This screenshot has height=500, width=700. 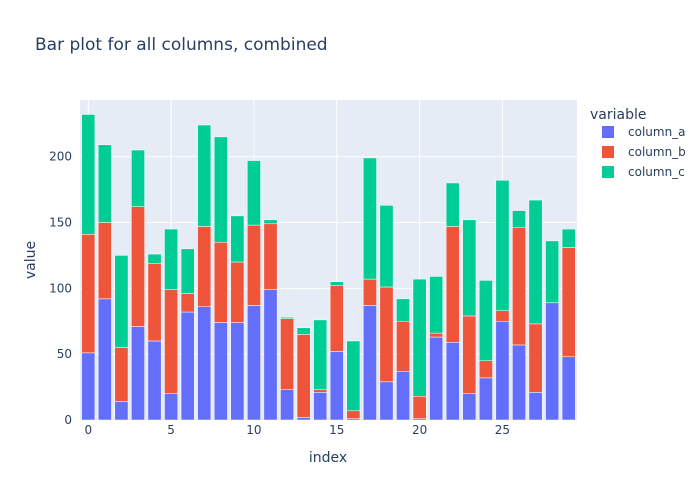 I want to click on chart-title: Bar plot for all columns, combined, so click(x=181, y=45).